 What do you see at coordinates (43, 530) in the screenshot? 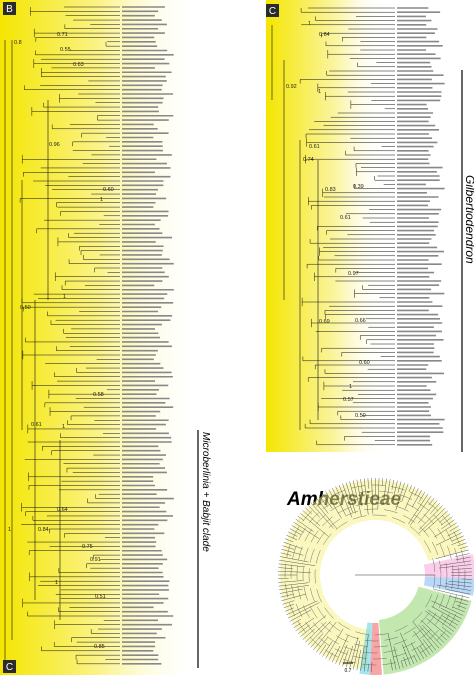
I see `support-value: 0.84` at bounding box center [43, 530].